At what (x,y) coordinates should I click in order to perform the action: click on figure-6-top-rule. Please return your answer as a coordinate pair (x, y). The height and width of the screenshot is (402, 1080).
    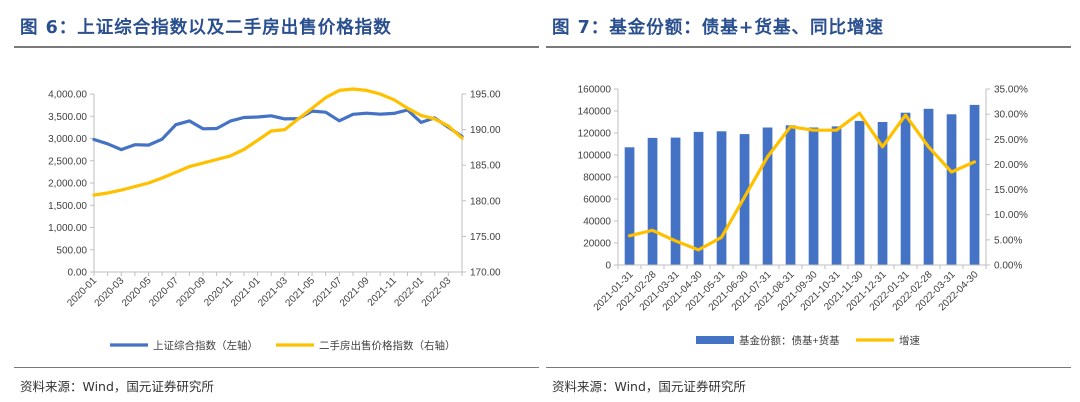
    Looking at the image, I should click on (276, 47).